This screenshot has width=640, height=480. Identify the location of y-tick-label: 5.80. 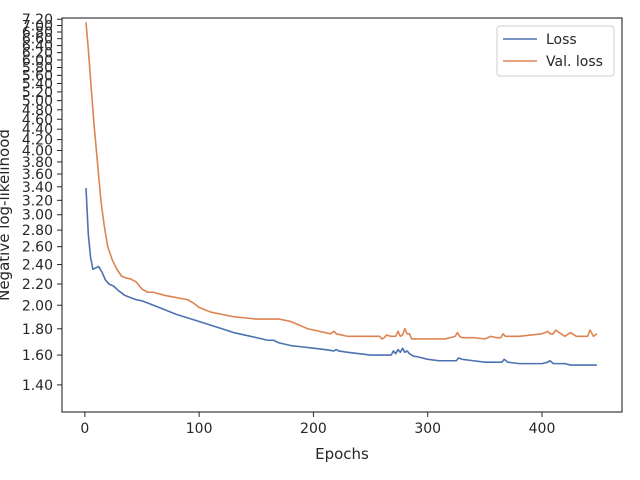
(37, 69).